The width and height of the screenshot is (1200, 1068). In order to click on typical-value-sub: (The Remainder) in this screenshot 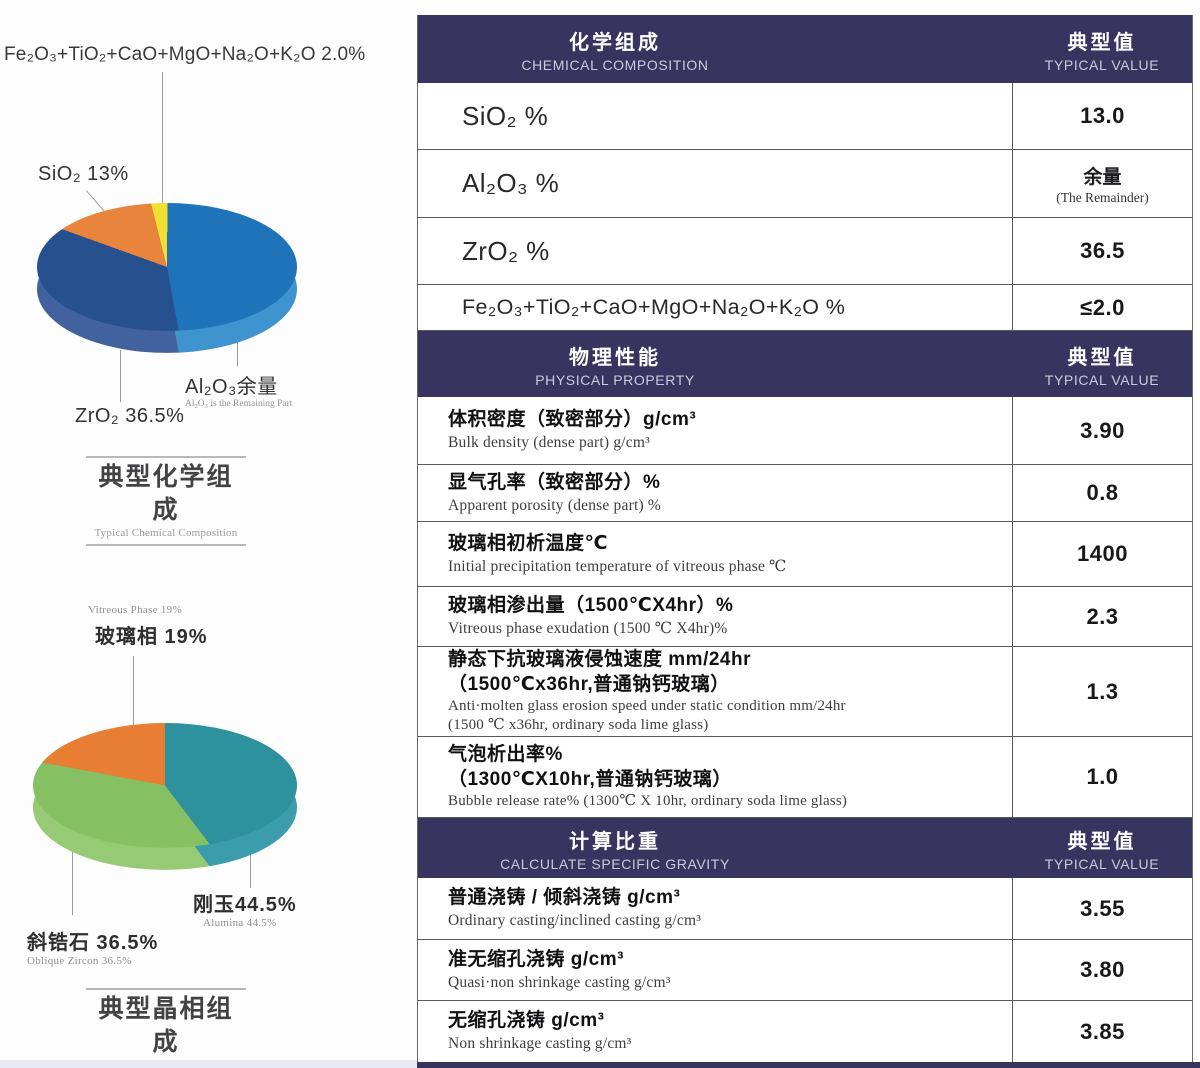, I will do `click(1102, 197)`.